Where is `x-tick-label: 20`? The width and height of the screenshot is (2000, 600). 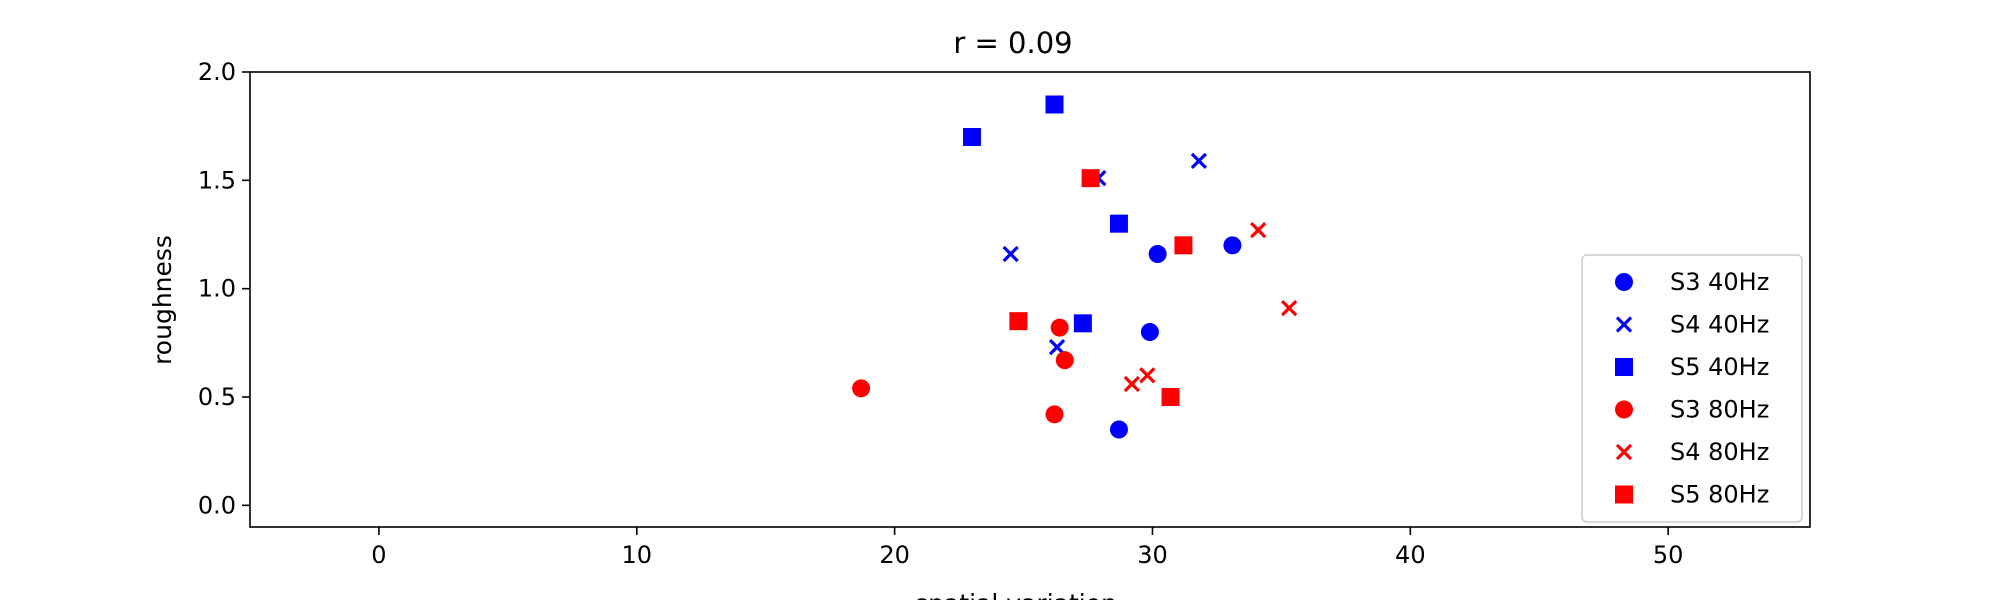
x-tick-label: 20 is located at coordinates (894, 555).